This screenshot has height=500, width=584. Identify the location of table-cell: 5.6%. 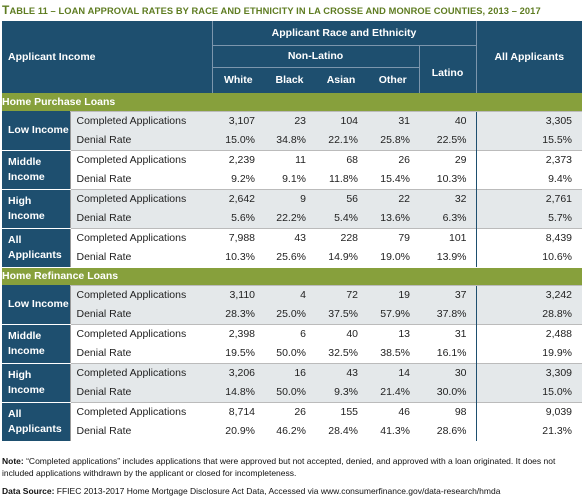
(238, 218).